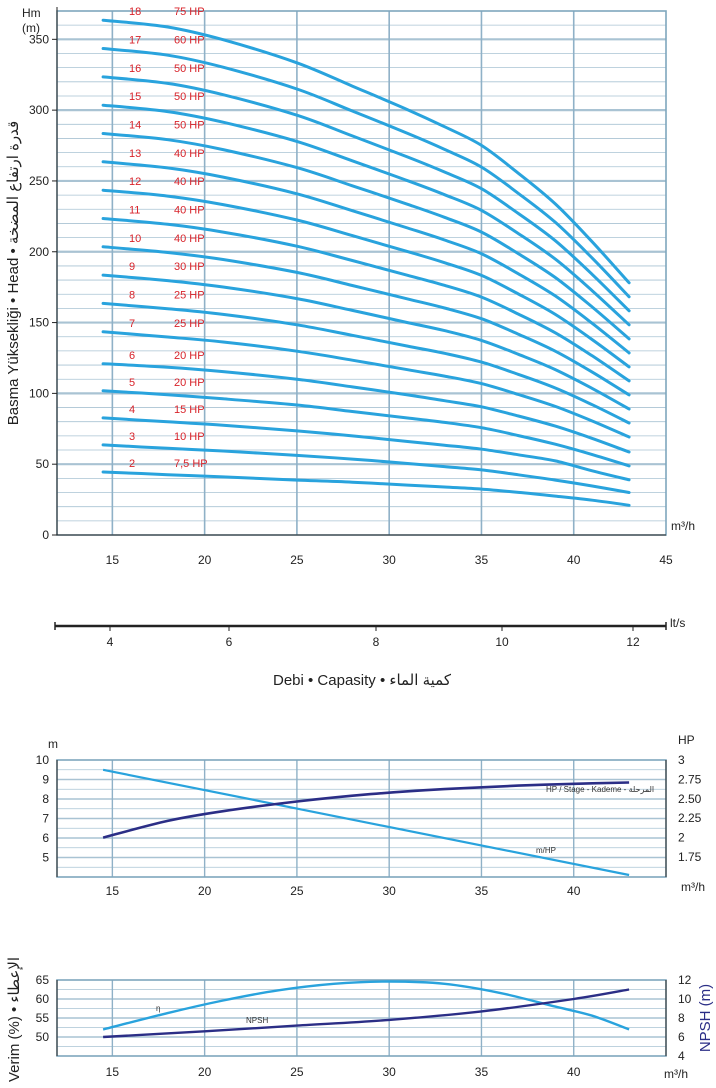  Describe the element at coordinates (690, 779) in the screenshot. I see `y-tick-label-right: 2.75` at that location.